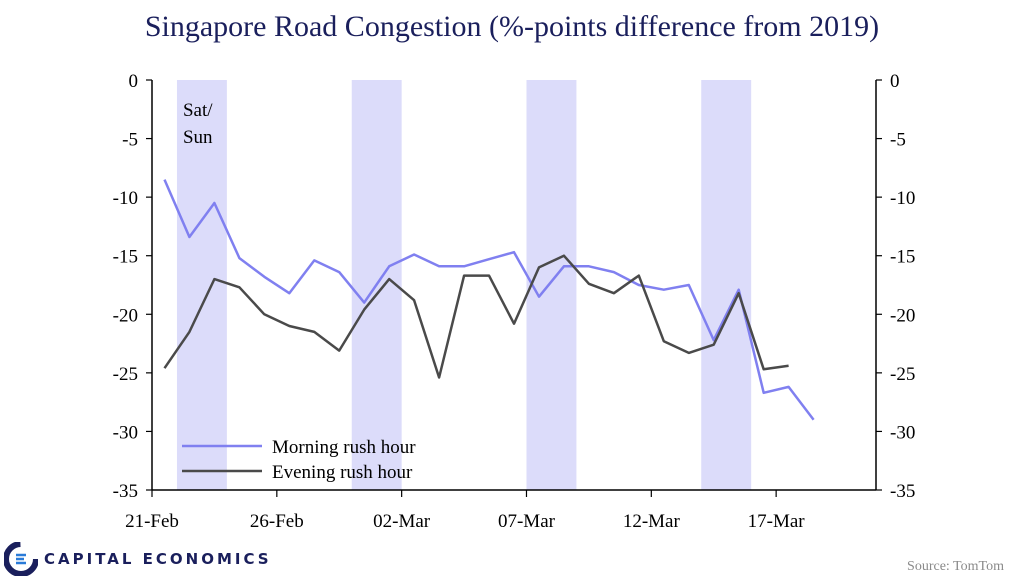 The image size is (1024, 583). What do you see at coordinates (125, 257) in the screenshot?
I see `y-tick-label-left: -15` at bounding box center [125, 257].